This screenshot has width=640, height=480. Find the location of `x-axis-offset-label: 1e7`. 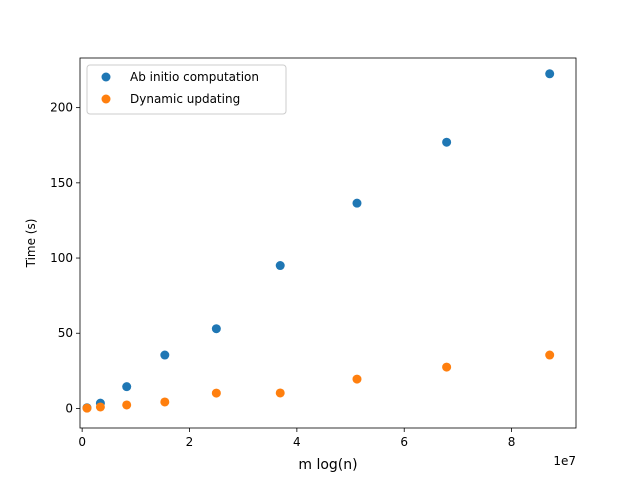

x-axis-offset-label: 1e7 is located at coordinates (564, 461).